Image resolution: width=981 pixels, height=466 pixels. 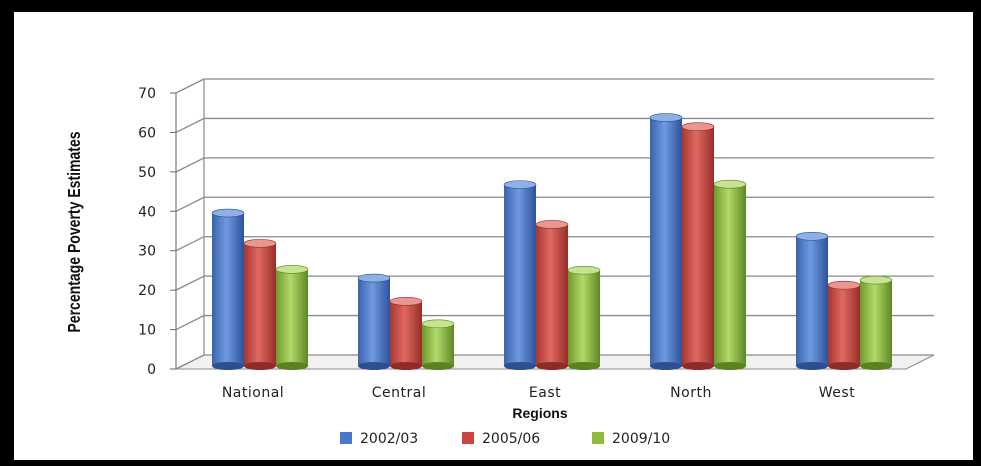 What do you see at coordinates (511, 439) in the screenshot?
I see `legend-label: 2005/06` at bounding box center [511, 439].